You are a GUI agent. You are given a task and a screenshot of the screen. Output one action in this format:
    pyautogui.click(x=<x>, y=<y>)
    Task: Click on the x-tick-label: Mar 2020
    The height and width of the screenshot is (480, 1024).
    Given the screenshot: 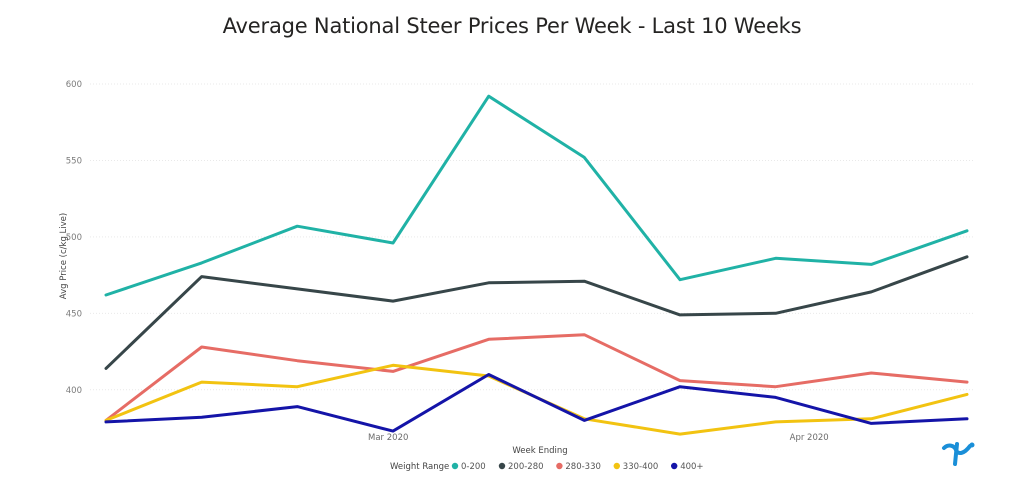 What is the action you would take?
    pyautogui.click(x=388, y=438)
    